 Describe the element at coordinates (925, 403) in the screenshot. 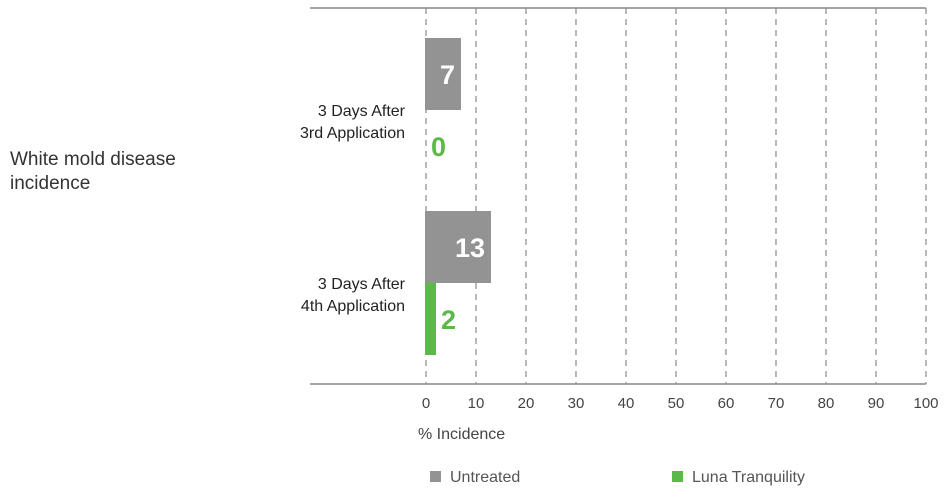

I see `x-tick-label: 100` at that location.